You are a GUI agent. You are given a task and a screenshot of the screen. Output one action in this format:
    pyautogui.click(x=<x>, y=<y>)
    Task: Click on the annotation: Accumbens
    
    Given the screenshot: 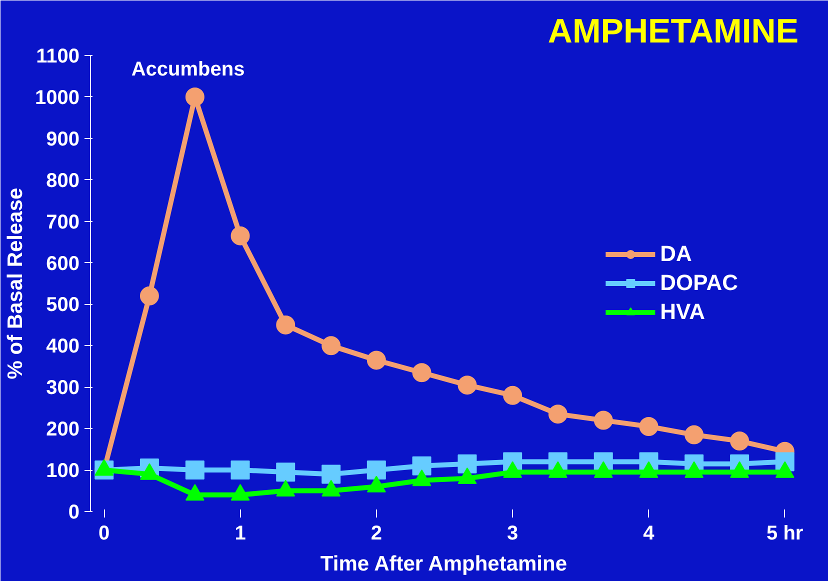 What is the action you would take?
    pyautogui.click(x=188, y=69)
    